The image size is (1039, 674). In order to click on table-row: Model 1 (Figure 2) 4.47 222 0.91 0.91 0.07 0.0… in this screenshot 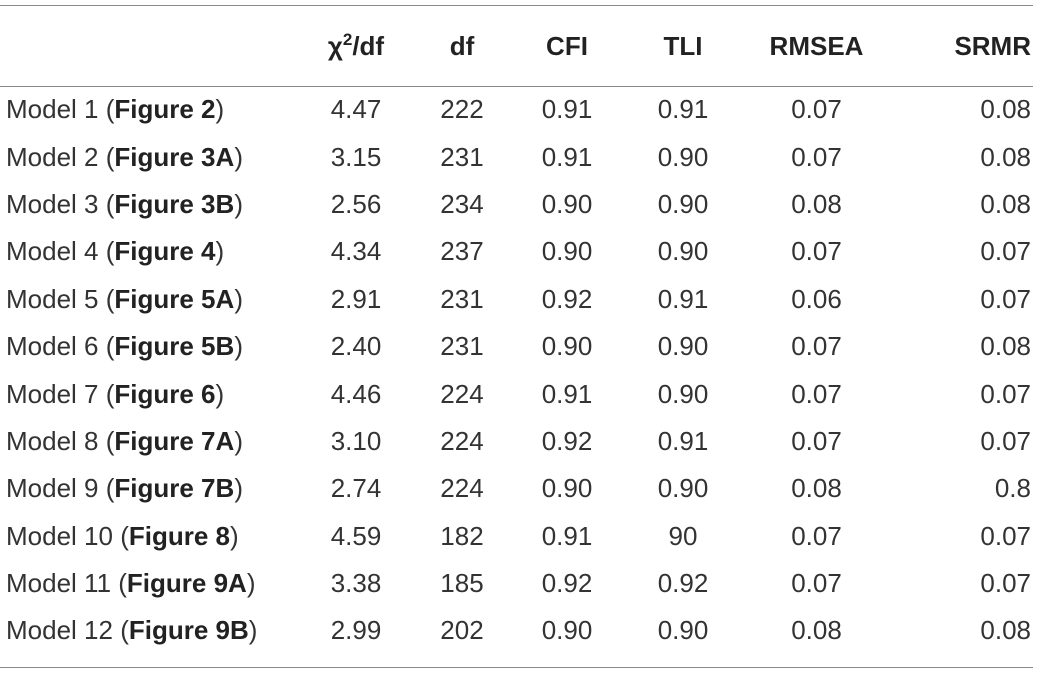, I will do `click(516, 109)`.